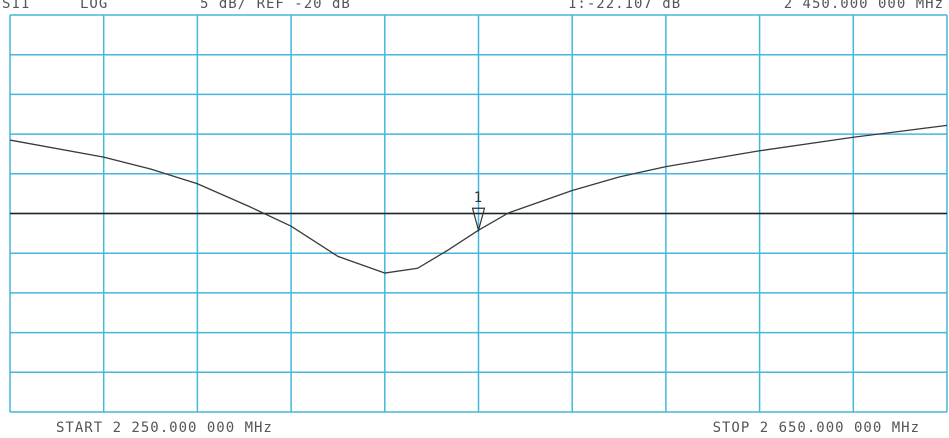 The height and width of the screenshot is (438, 949). Describe the element at coordinates (275, 6) in the screenshot. I see `scale: 5 dB/ REF -20 dB` at that location.